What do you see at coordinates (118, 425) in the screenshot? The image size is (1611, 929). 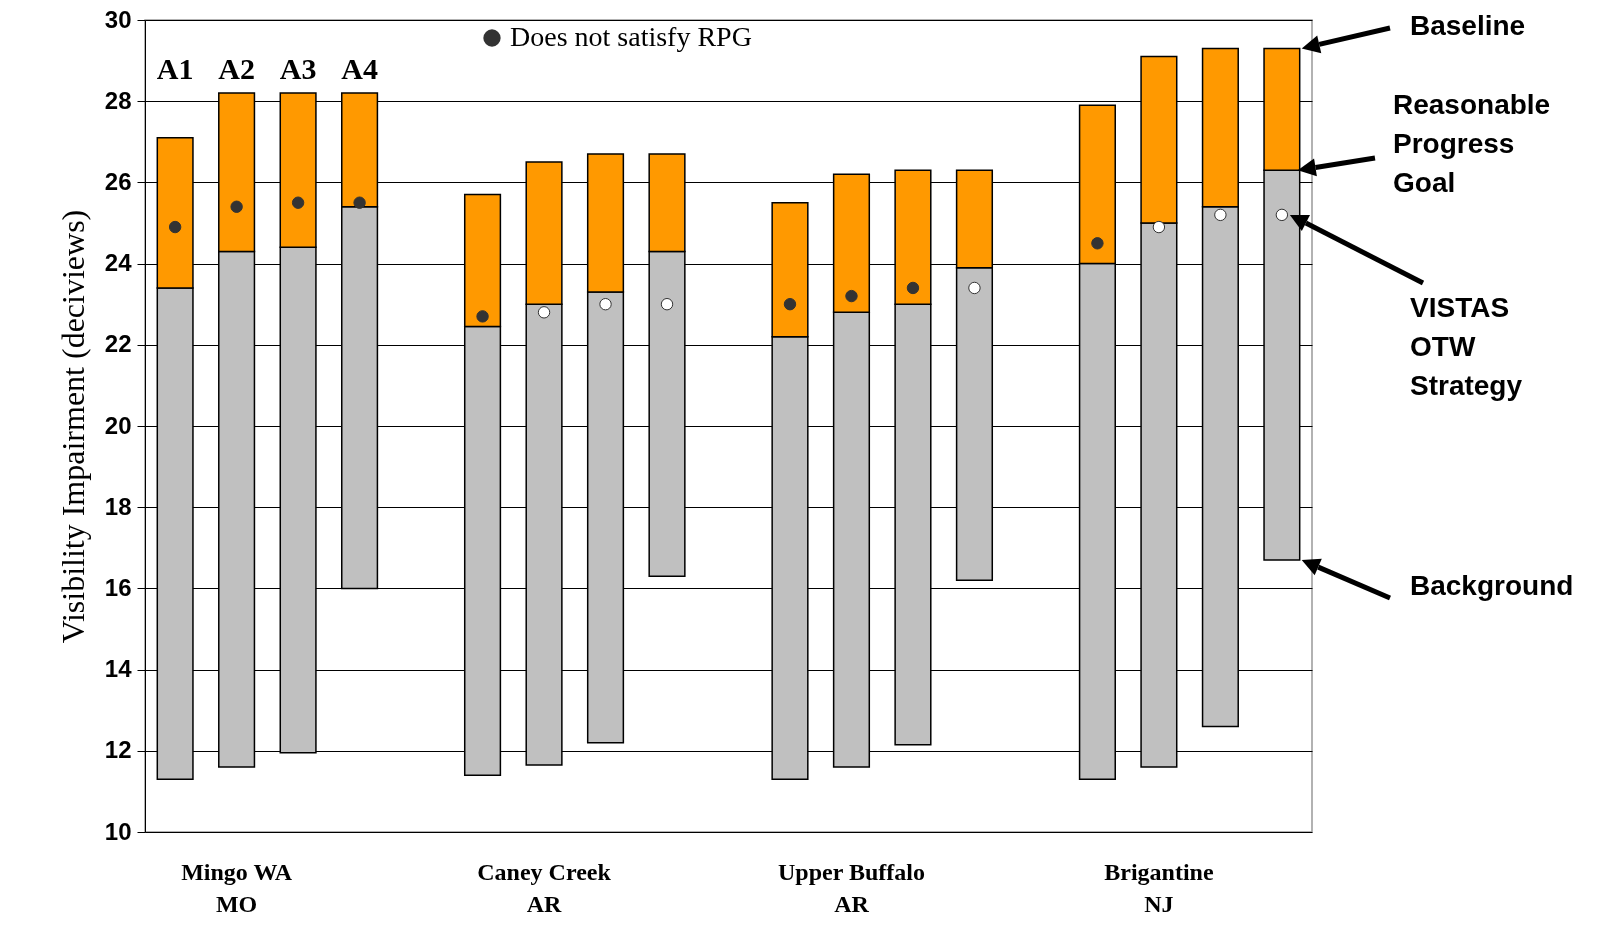 I see `y-tick-label: 20` at bounding box center [118, 425].